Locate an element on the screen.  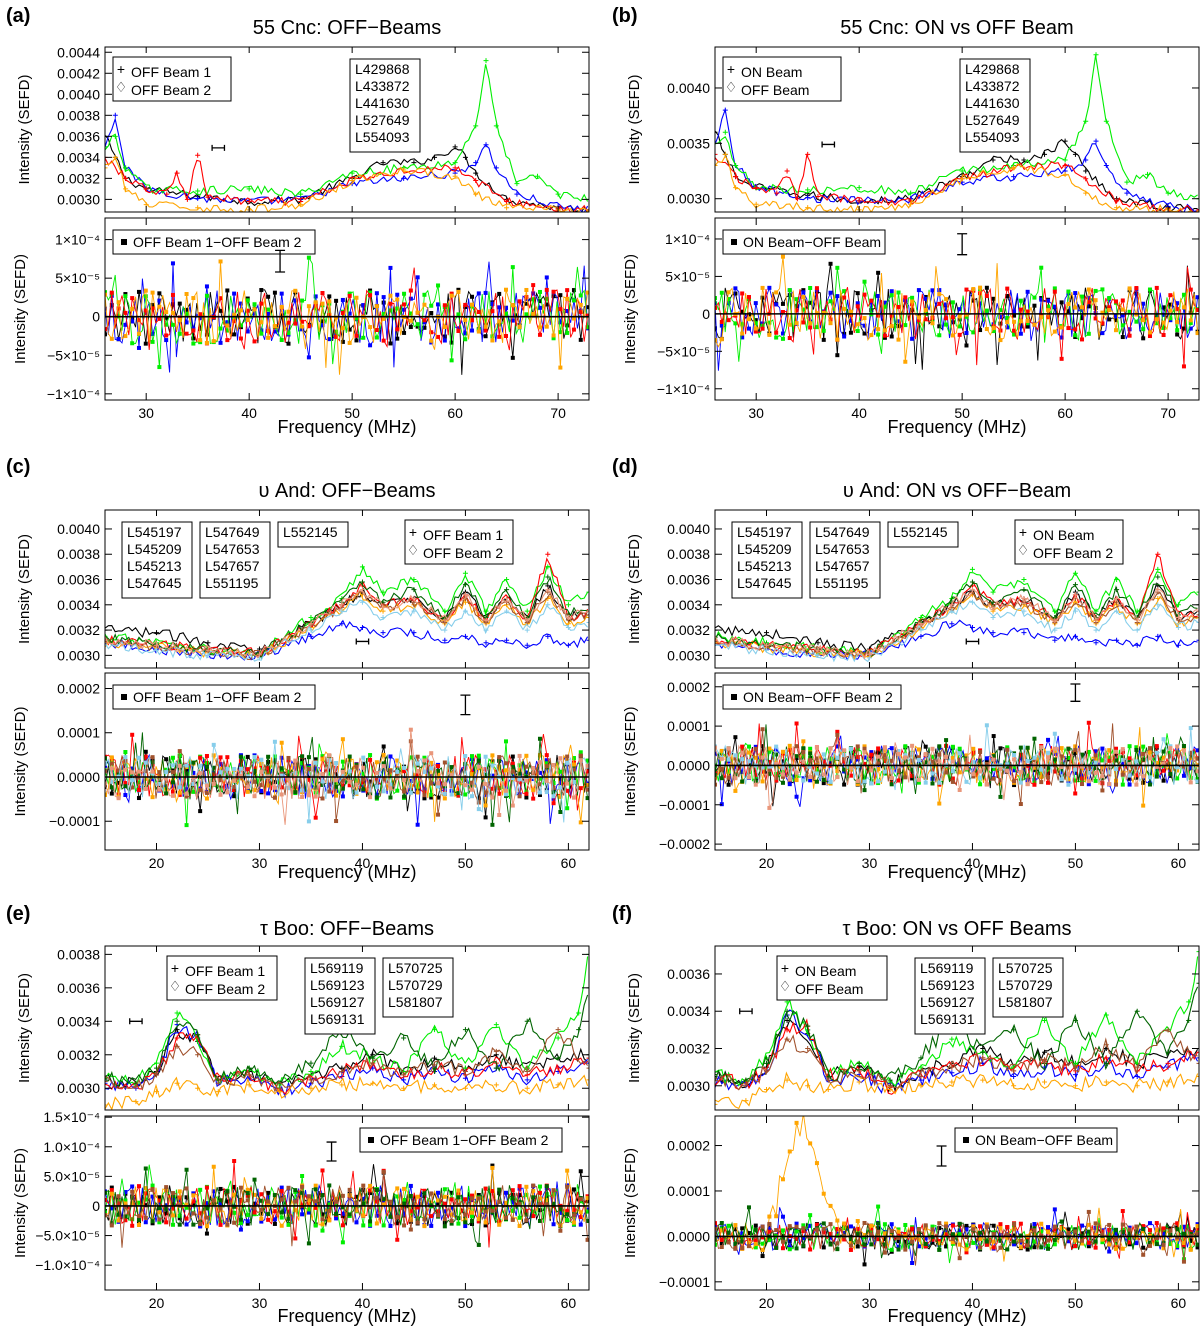
top-series-group is located at coordinates (957, 132).